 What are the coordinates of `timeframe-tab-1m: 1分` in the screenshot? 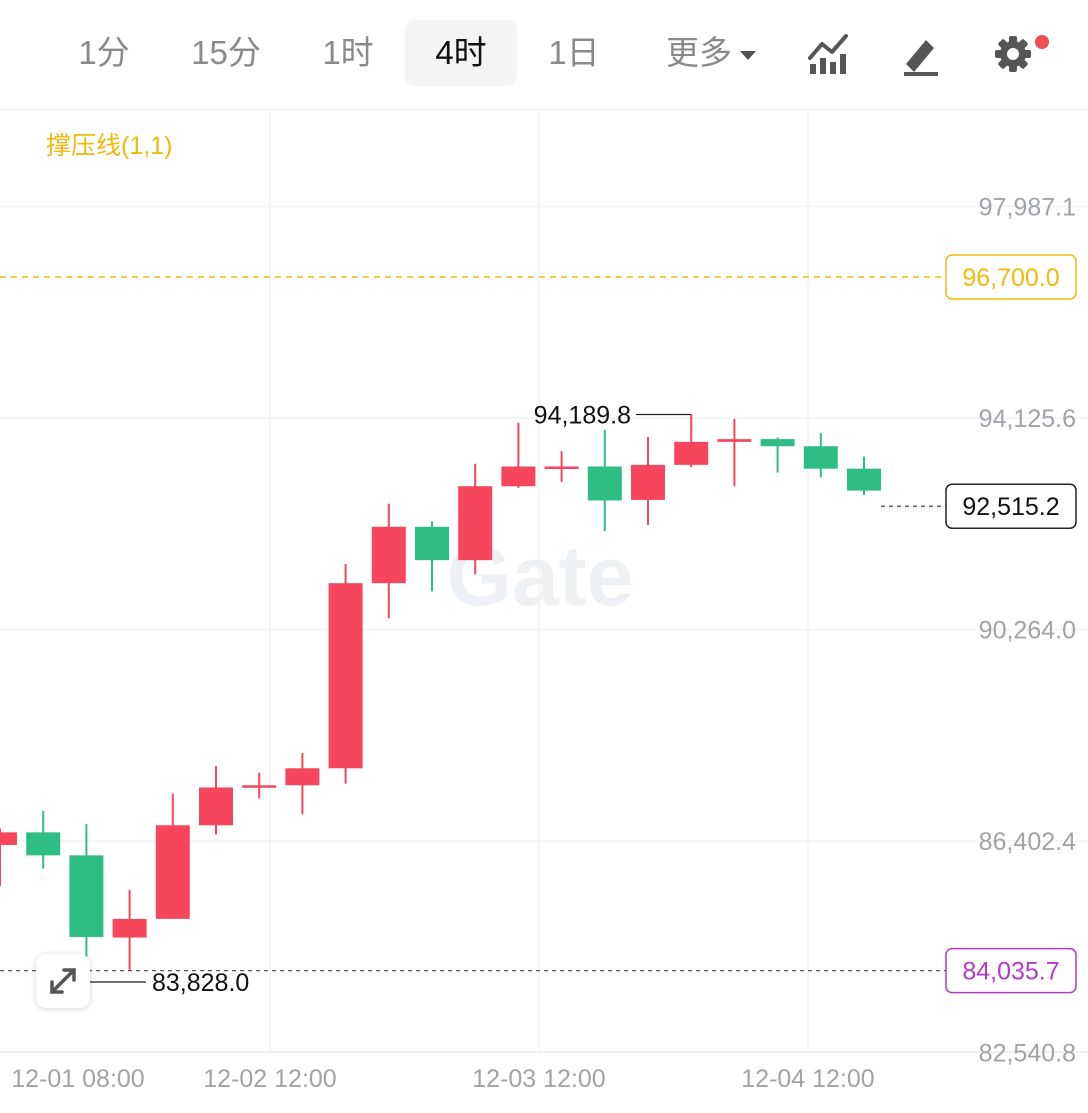 It's located at (104, 52).